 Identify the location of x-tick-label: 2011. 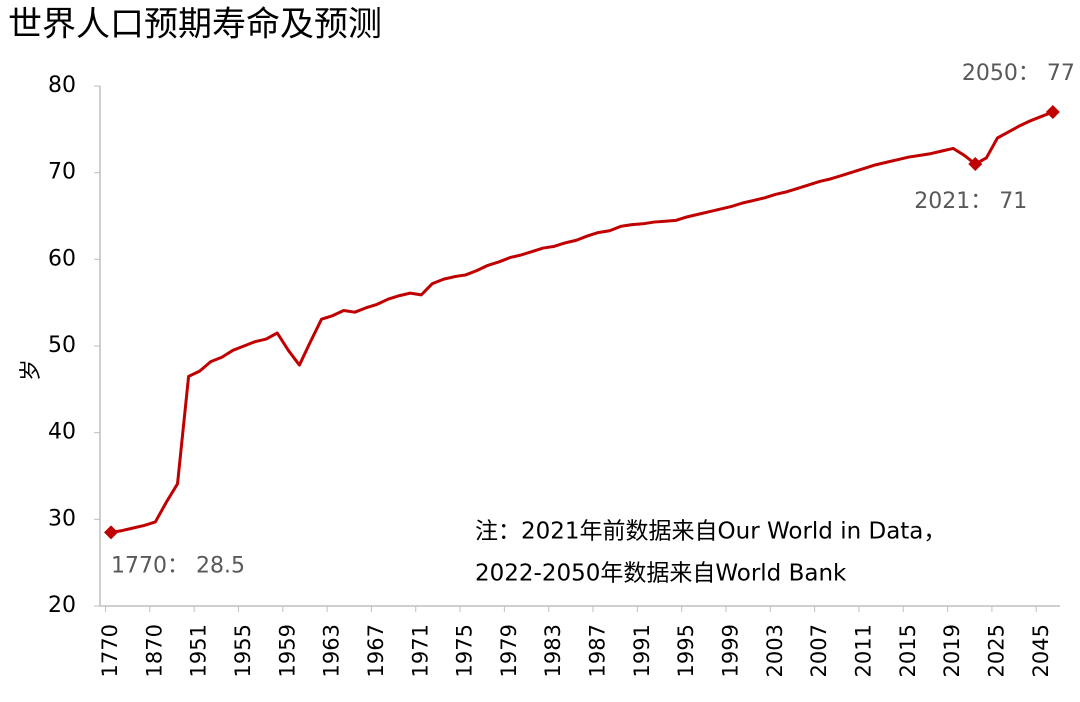
(863, 650).